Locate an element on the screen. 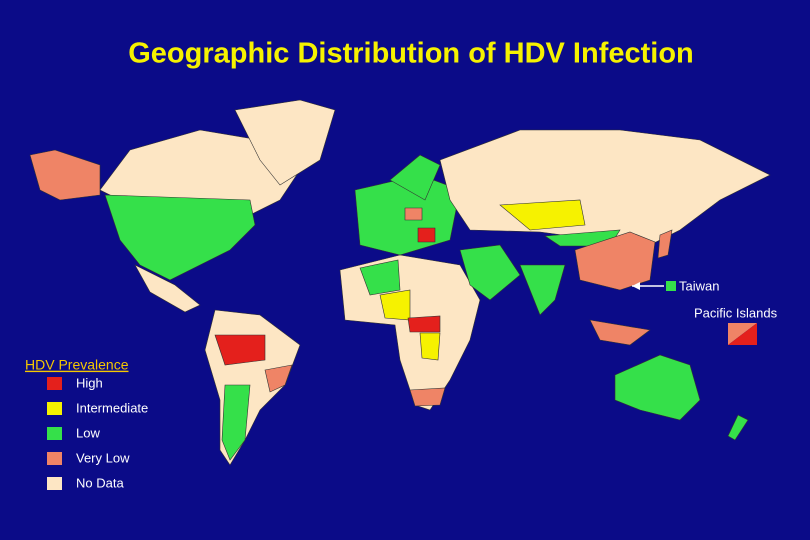 This screenshot has width=810, height=540. southeast-asia is located at coordinates (620, 332).